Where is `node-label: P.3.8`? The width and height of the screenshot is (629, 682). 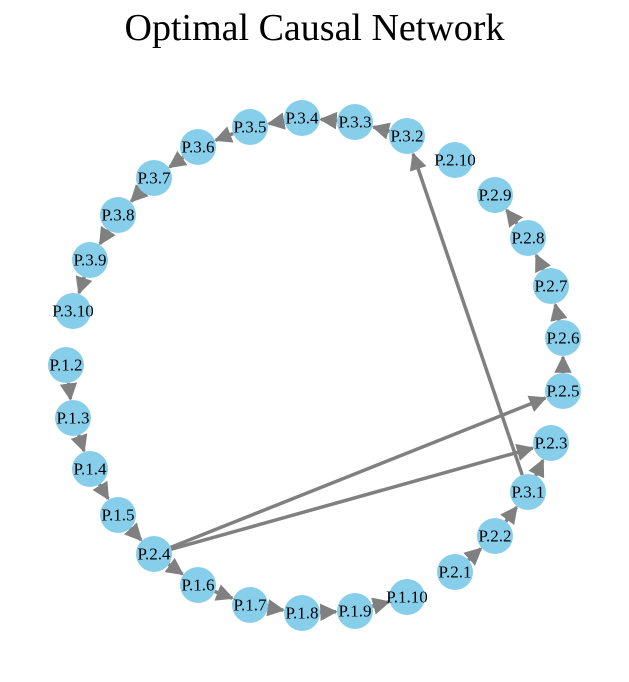 node-label: P.3.8 is located at coordinates (117, 215).